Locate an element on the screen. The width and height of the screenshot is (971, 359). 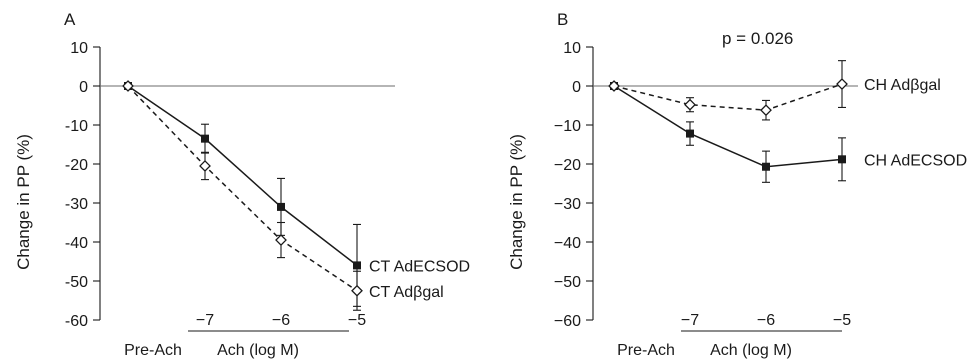
series-label: CH Adβgal is located at coordinates (902, 85).